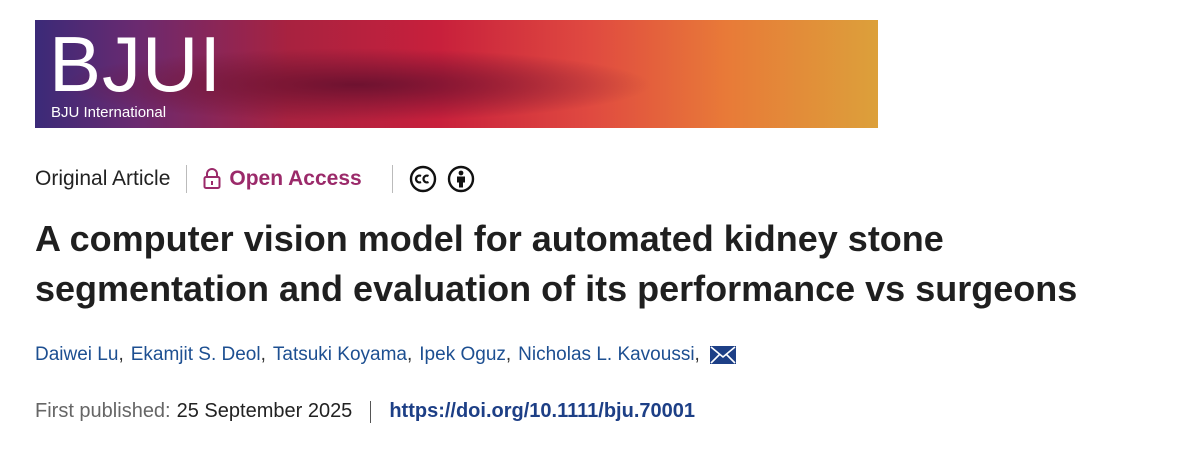  I want to click on article-meta: Original Article Open Access, so click(255, 179).